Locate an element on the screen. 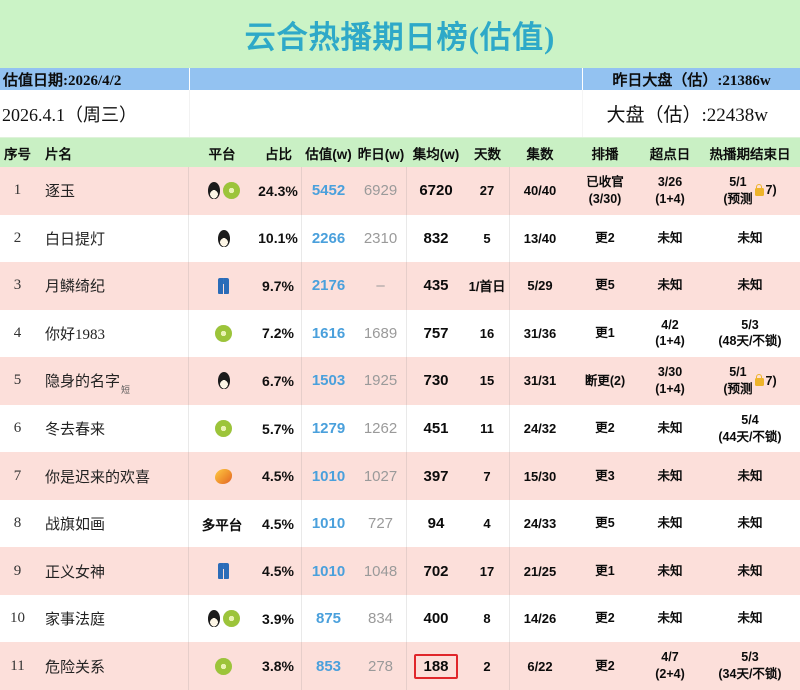 The width and height of the screenshot is (800, 690). drama-title: 危险关系 is located at coordinates (75, 667).